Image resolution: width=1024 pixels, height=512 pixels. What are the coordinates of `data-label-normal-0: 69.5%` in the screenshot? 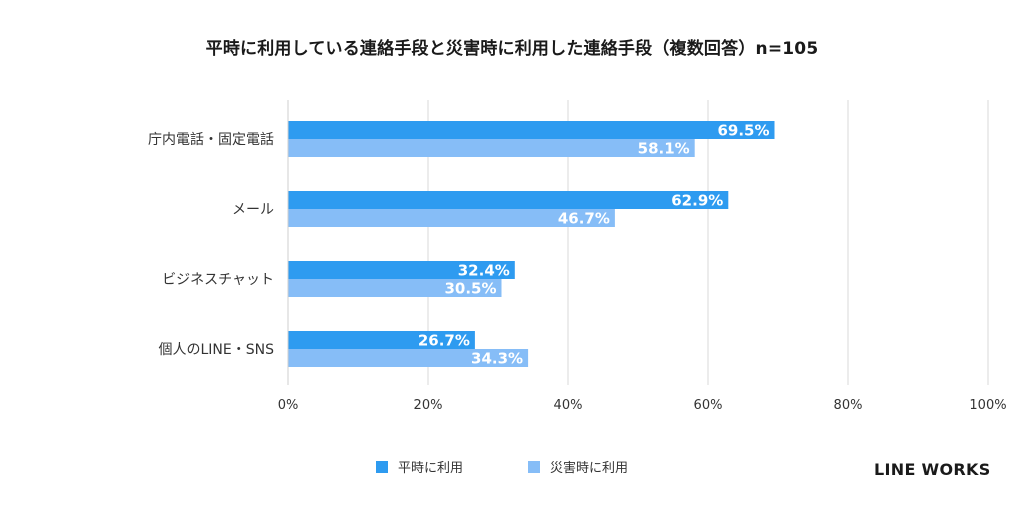 It's located at (743, 131).